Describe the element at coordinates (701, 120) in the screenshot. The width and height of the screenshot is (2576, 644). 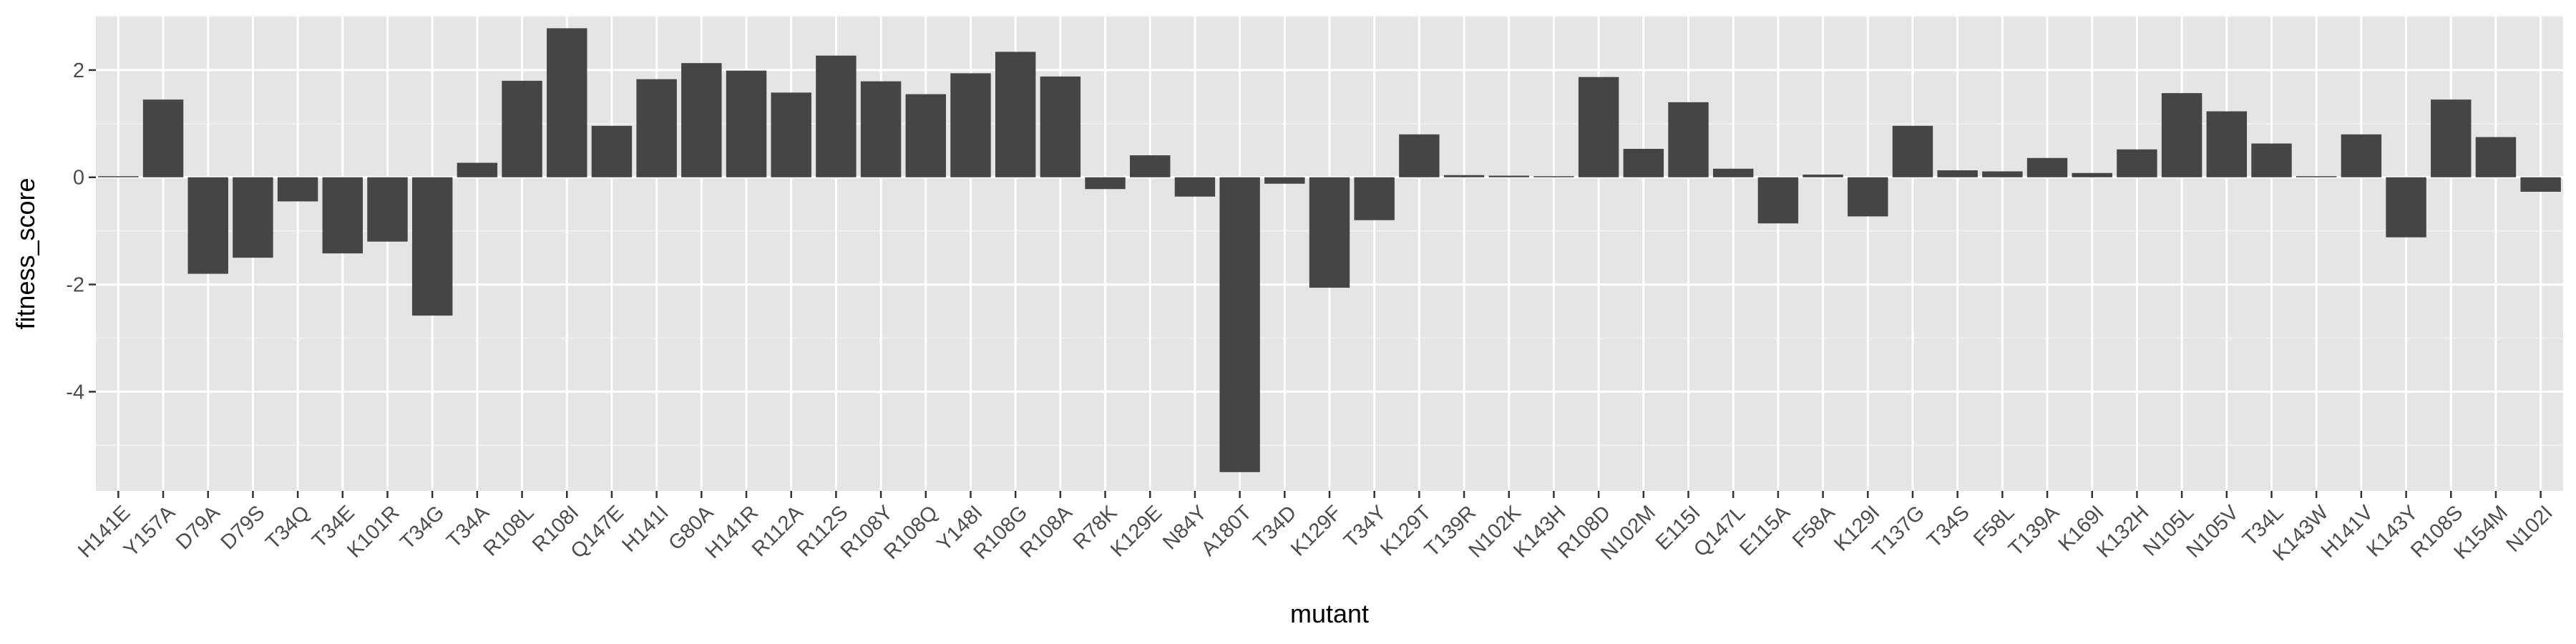
I see `bar-g80a` at that location.